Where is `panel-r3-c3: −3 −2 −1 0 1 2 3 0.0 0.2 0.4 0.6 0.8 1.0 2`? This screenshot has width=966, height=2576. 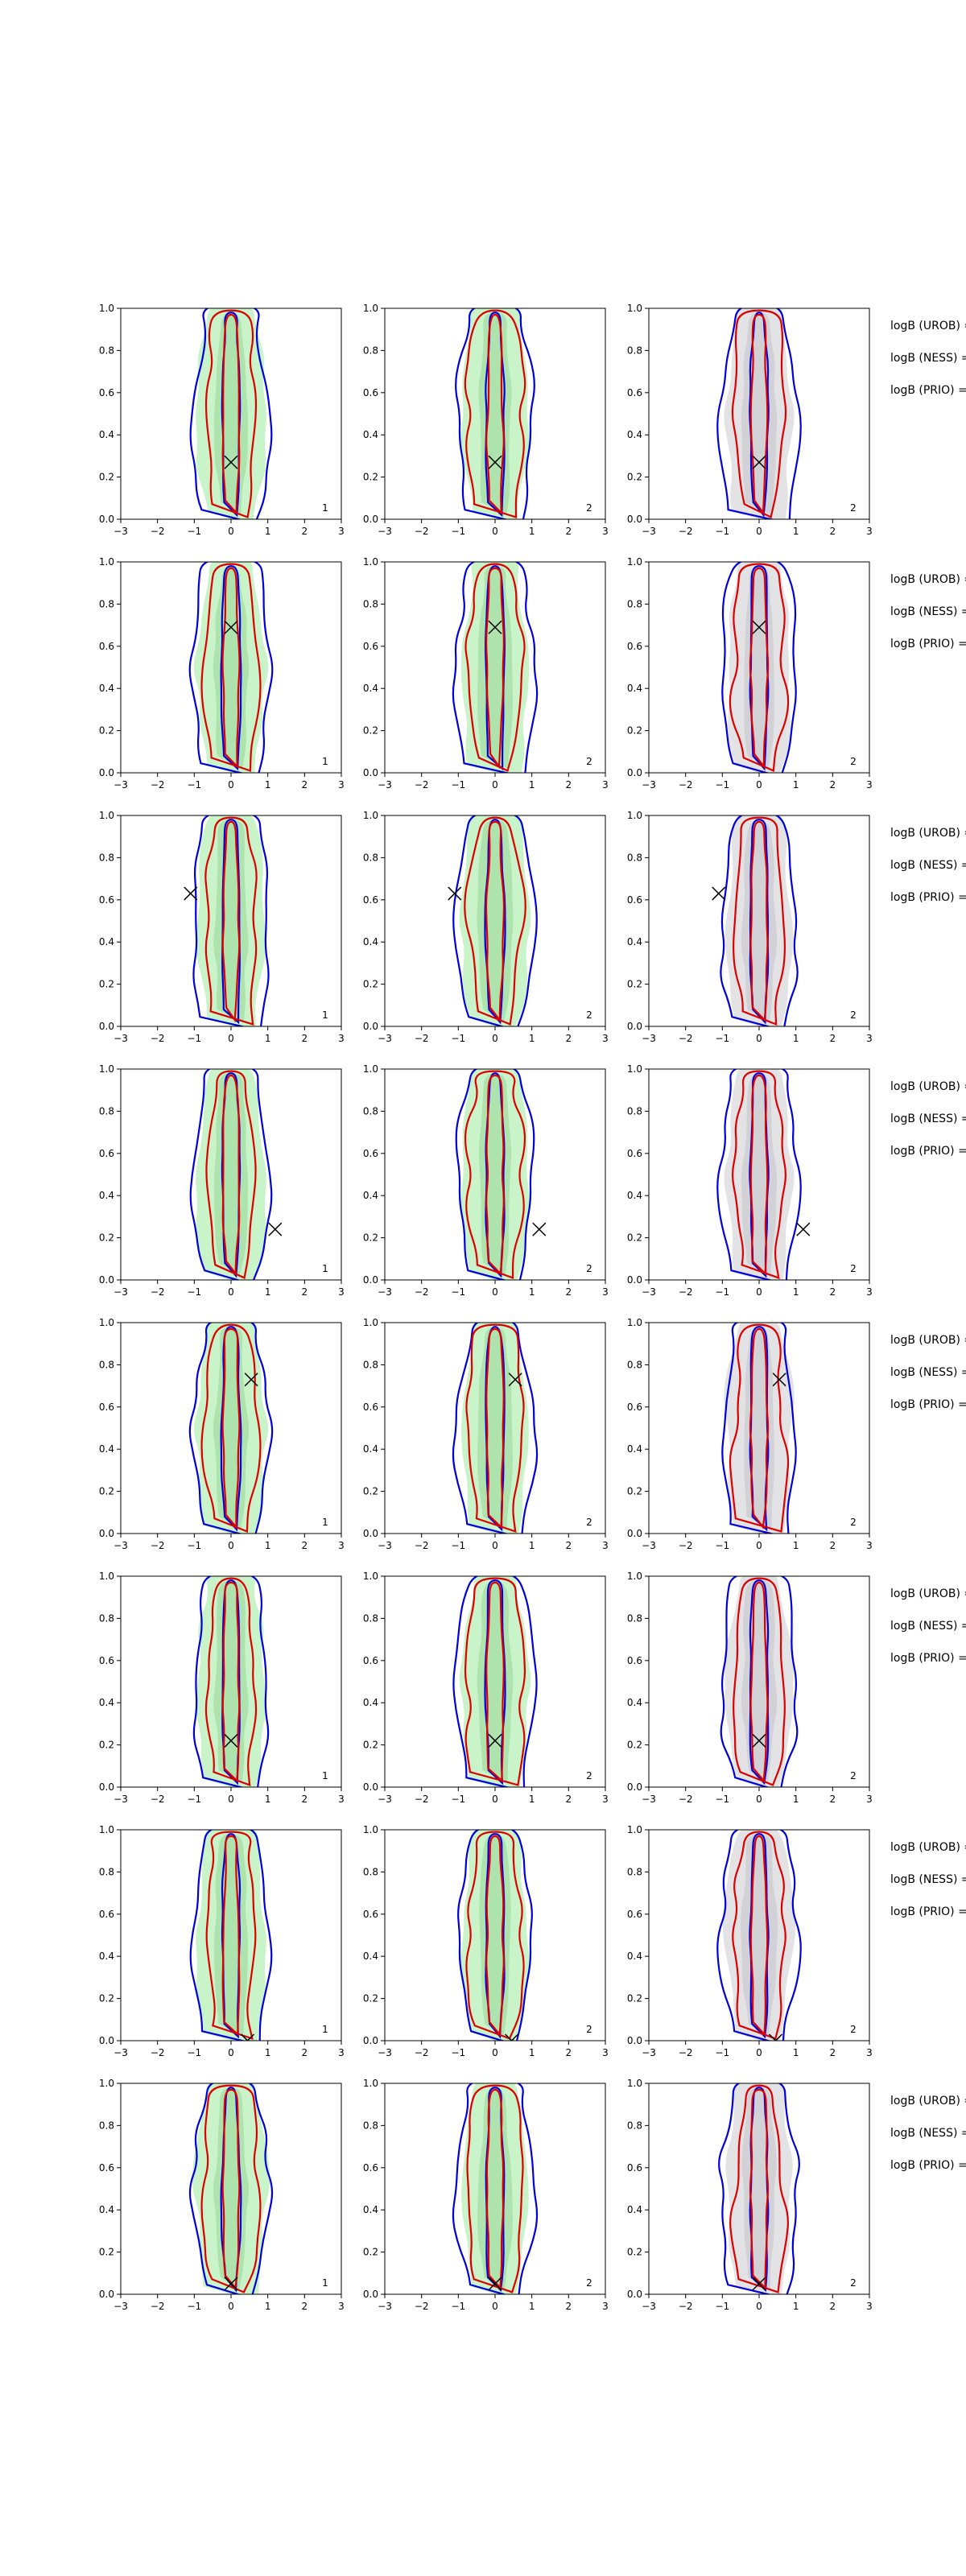
panel-r3-c3: −3 −2 −1 0 1 2 3 0.0 0.2 0.4 0.6 0.8 1.0 2 is located at coordinates (750, 927).